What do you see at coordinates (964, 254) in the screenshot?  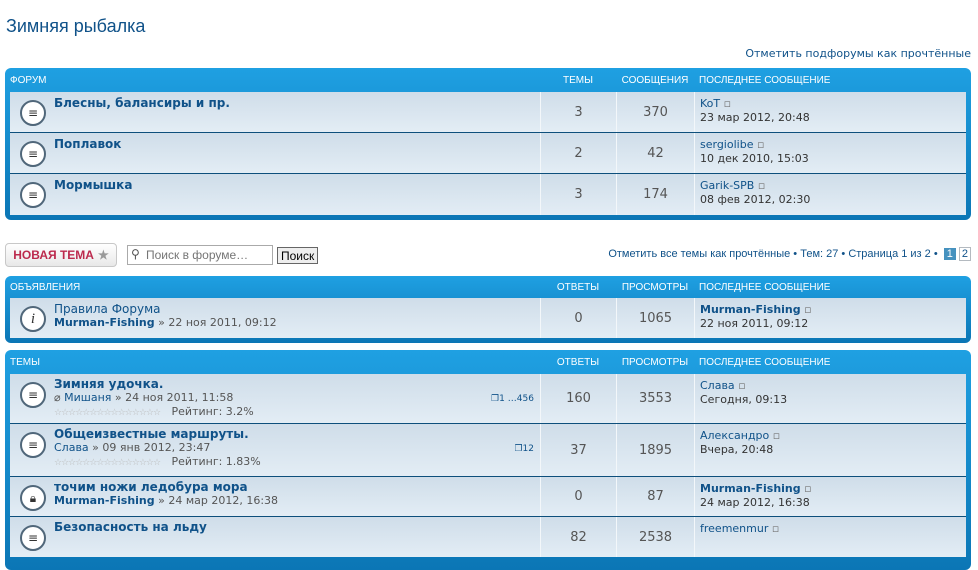 I see `page-2: 2` at bounding box center [964, 254].